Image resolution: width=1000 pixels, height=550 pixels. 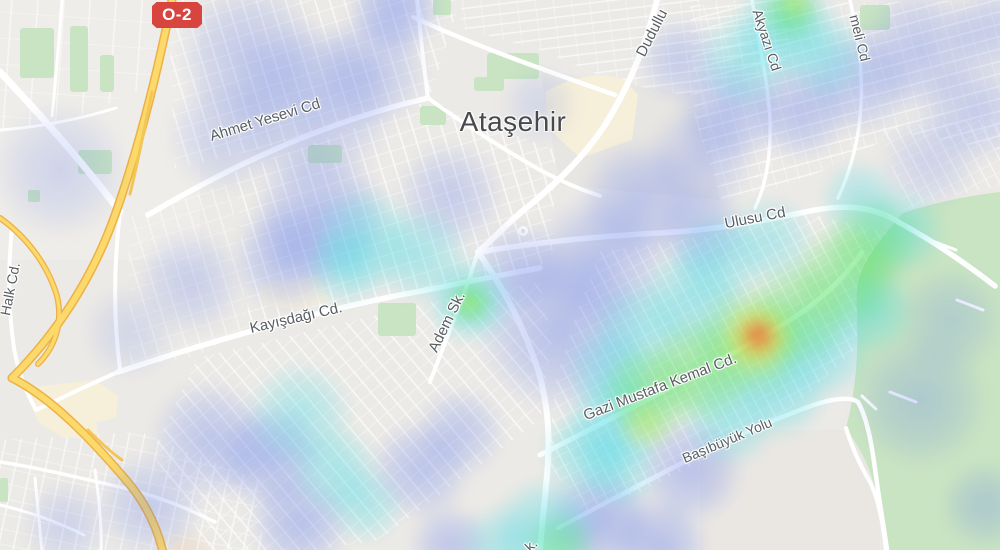 What do you see at coordinates (177, 15) in the screenshot?
I see `motorway-badge-o2: O-2` at bounding box center [177, 15].